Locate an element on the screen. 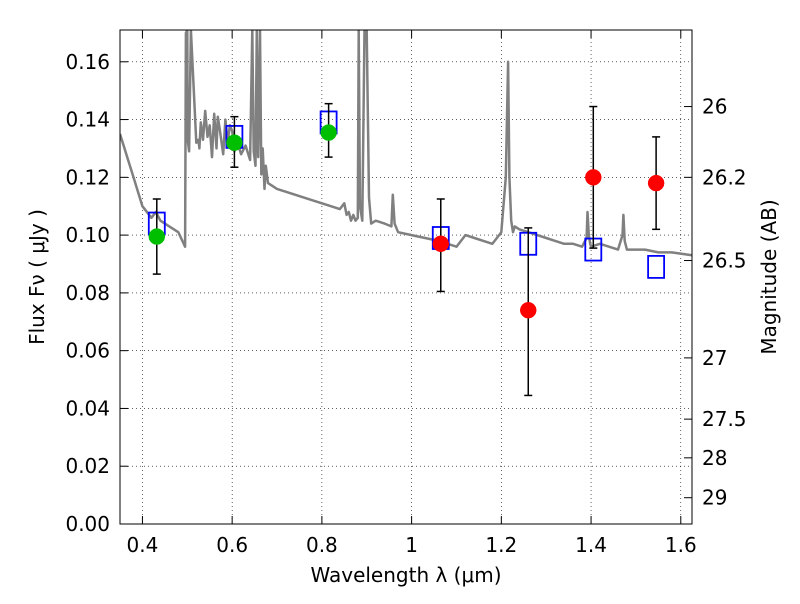 The width and height of the screenshot is (800, 604). right-tick-label: 27.5 is located at coordinates (724, 419).